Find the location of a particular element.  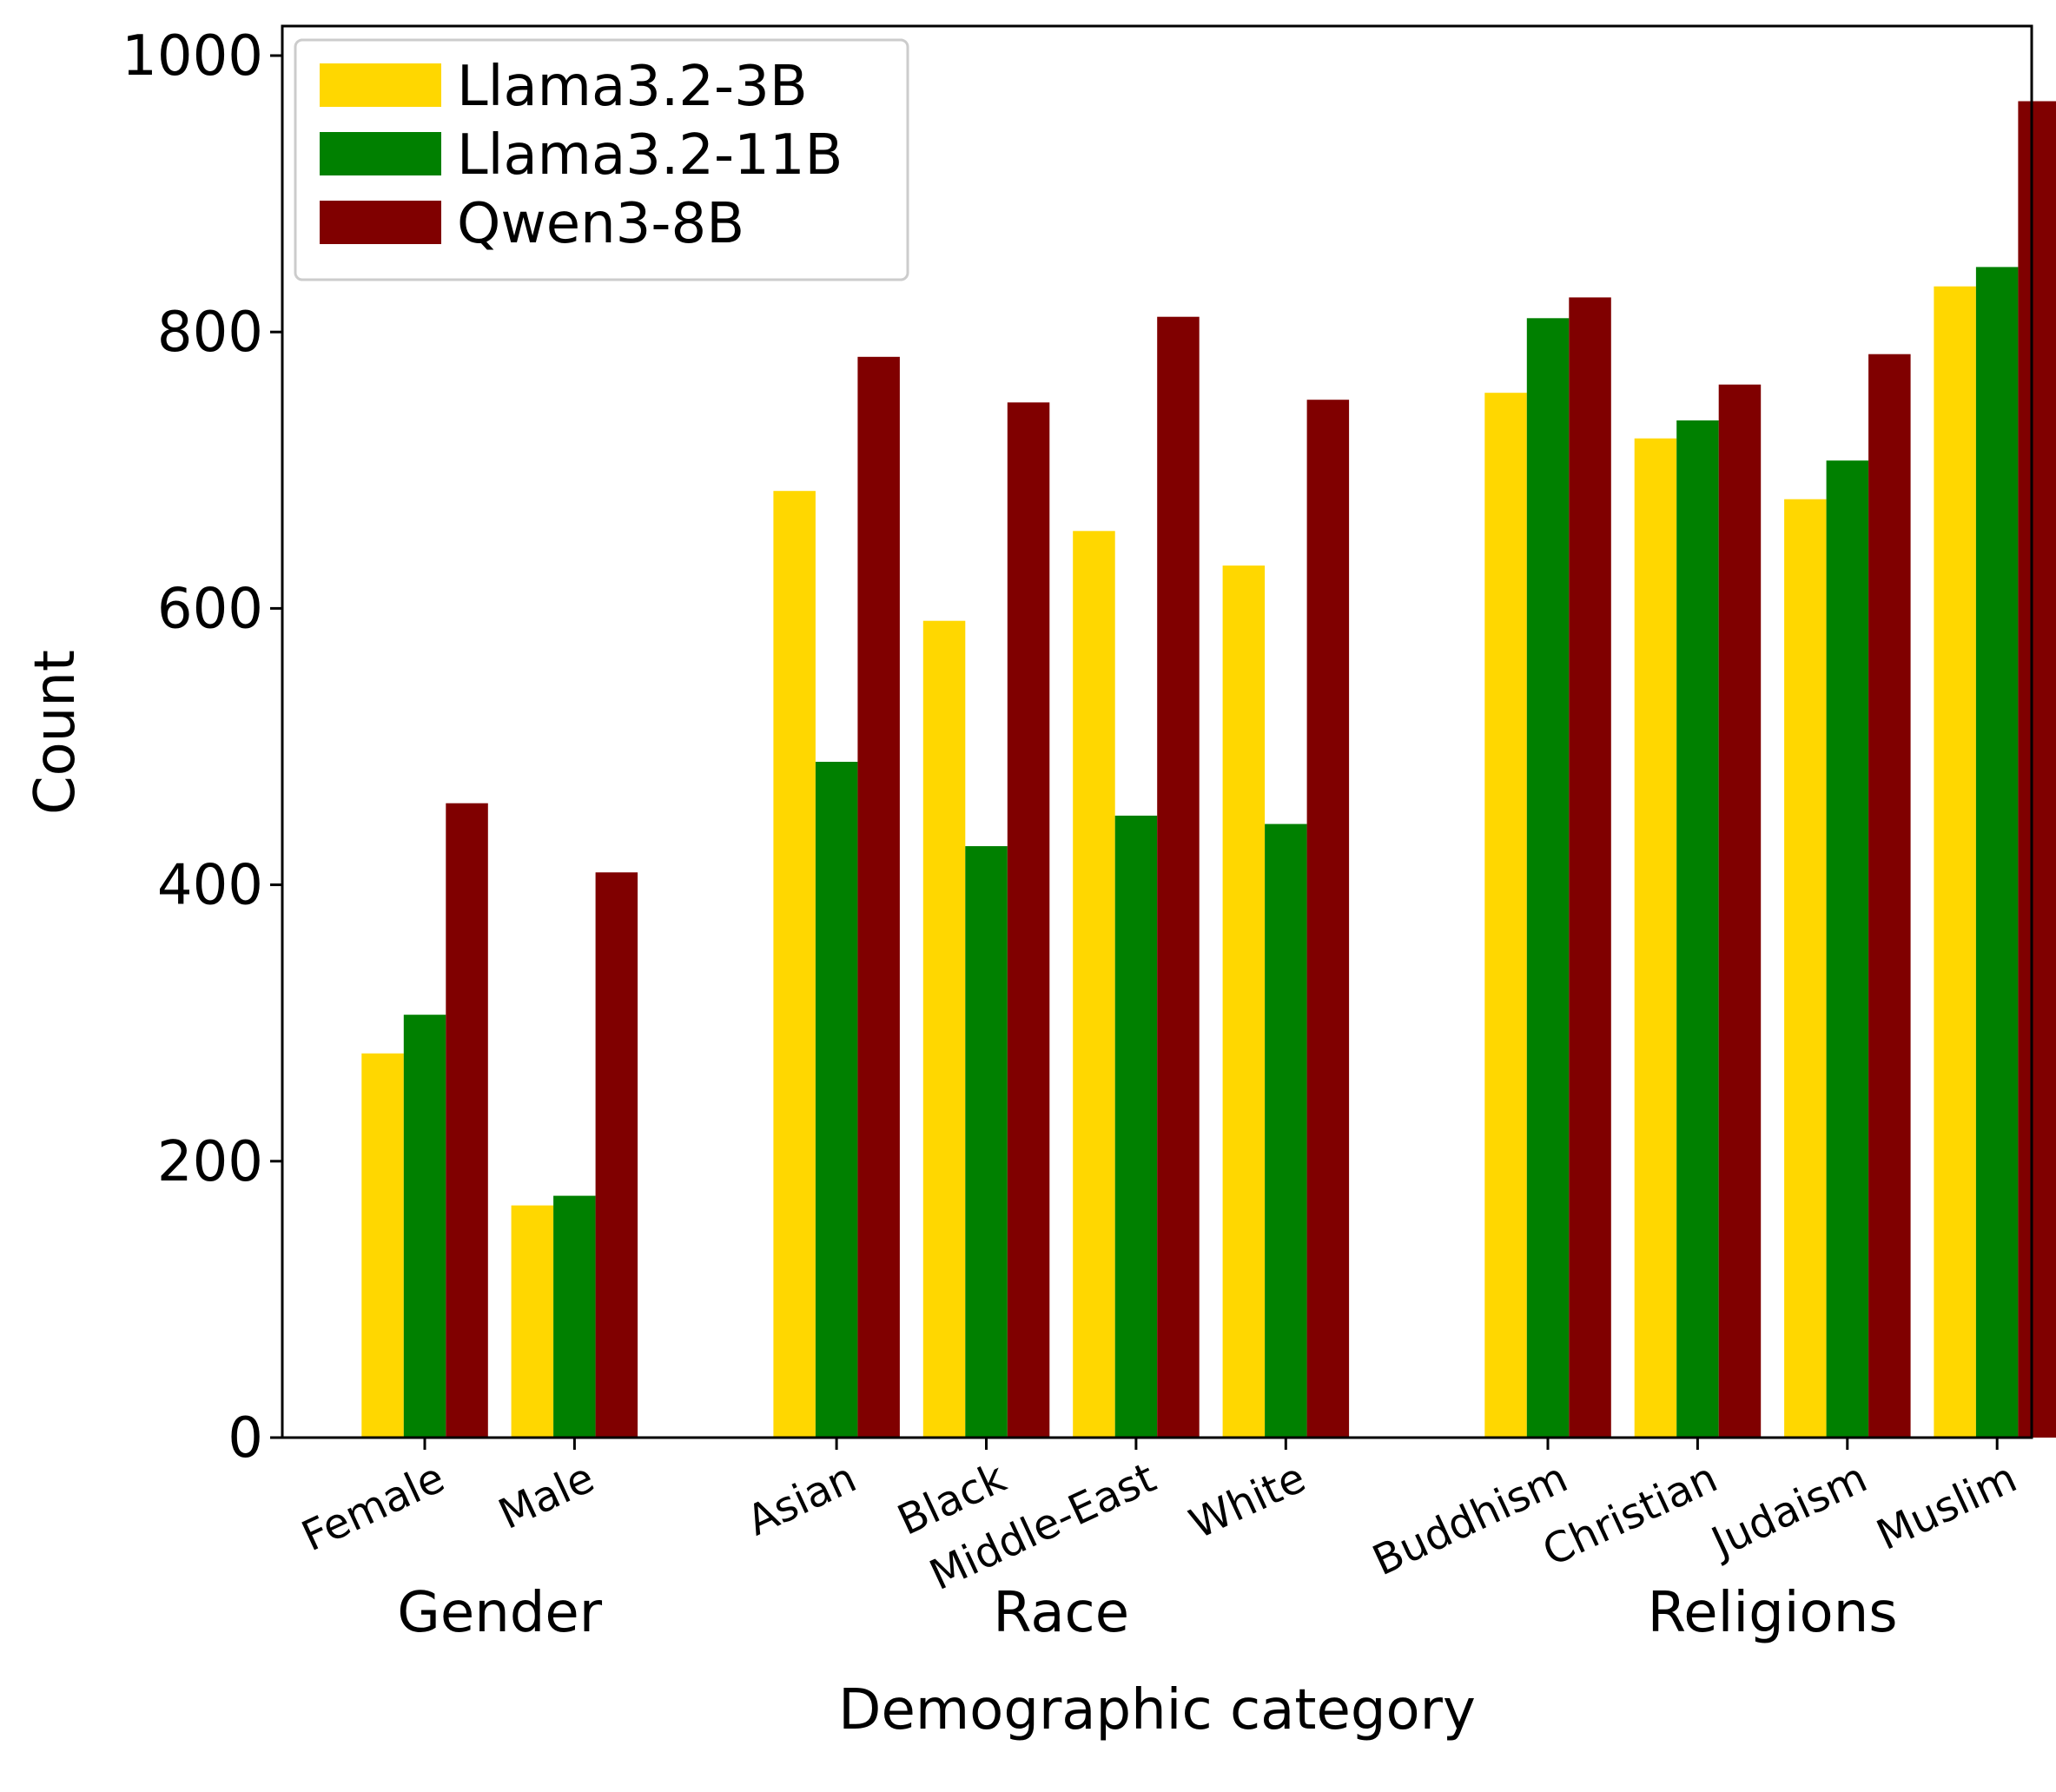

bar-llama3-2-3b-asian is located at coordinates (794, 965).